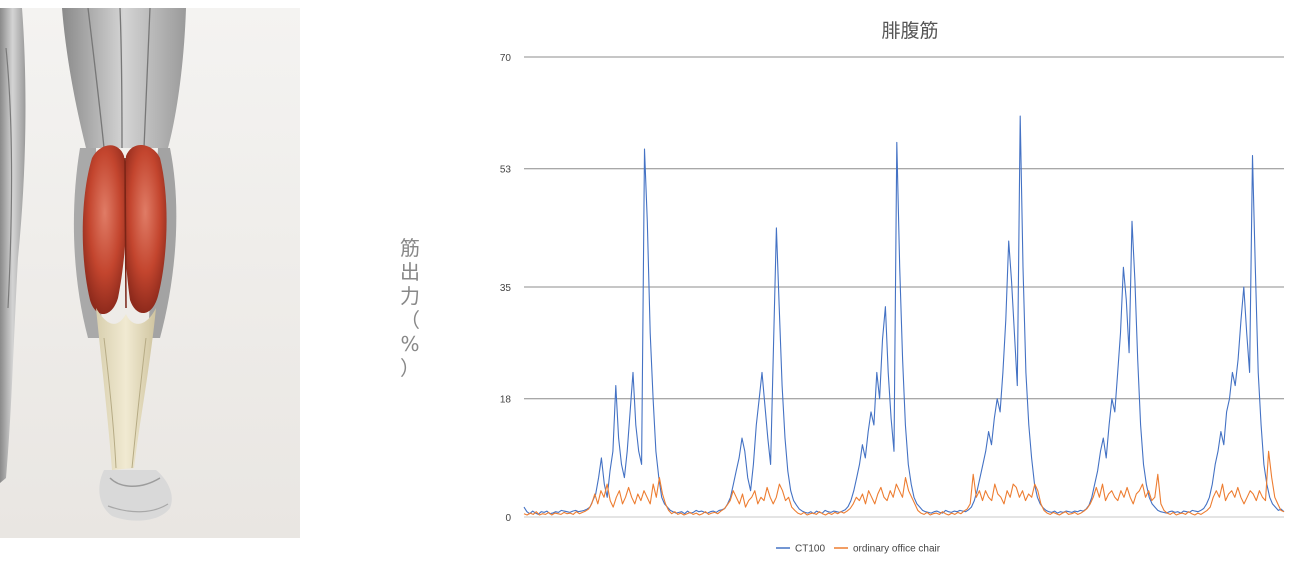 This screenshot has width=1300, height=580. I want to click on y-tick-label: 53, so click(506, 170).